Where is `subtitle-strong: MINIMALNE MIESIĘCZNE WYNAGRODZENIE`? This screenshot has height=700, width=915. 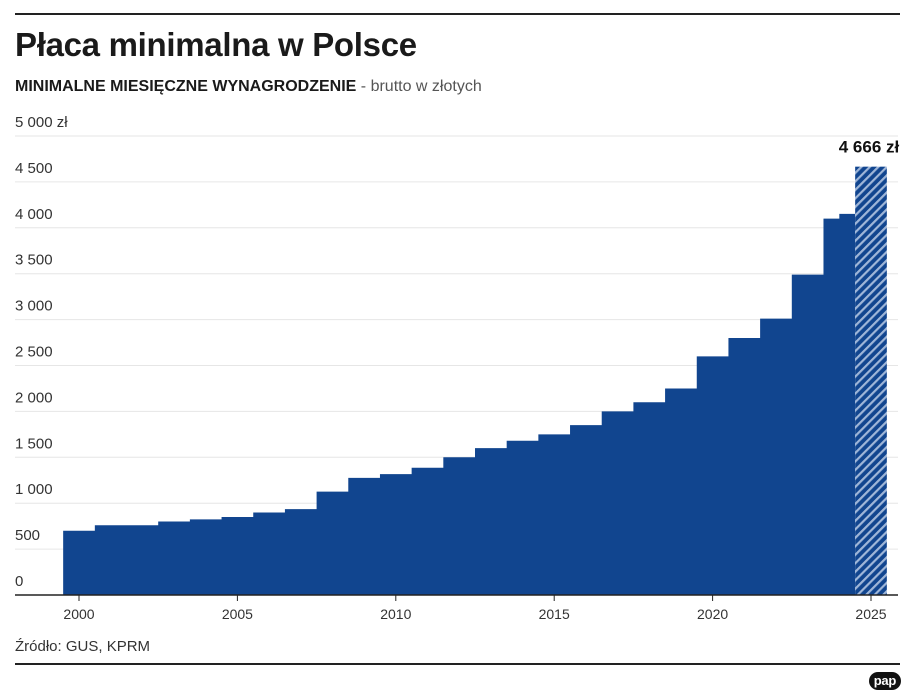
subtitle-strong: MINIMALNE MIESIĘCZNE WYNAGRODZENIE is located at coordinates (186, 86).